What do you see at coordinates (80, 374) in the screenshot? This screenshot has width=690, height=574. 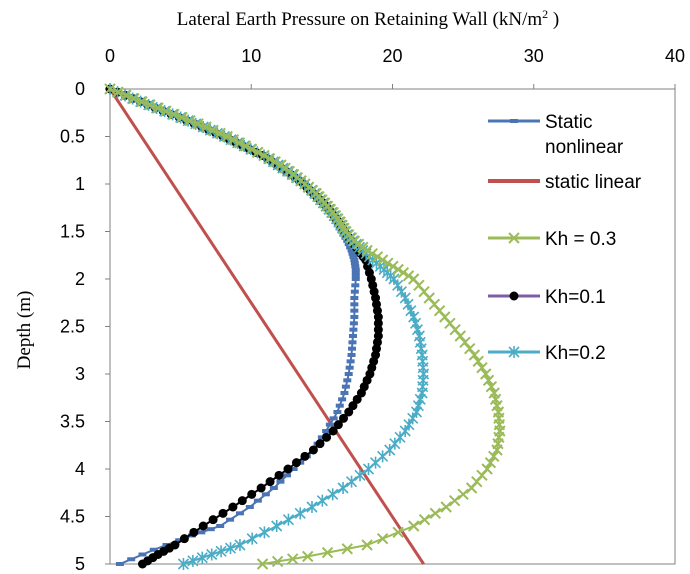 I see `y-tick-label: 3` at bounding box center [80, 374].